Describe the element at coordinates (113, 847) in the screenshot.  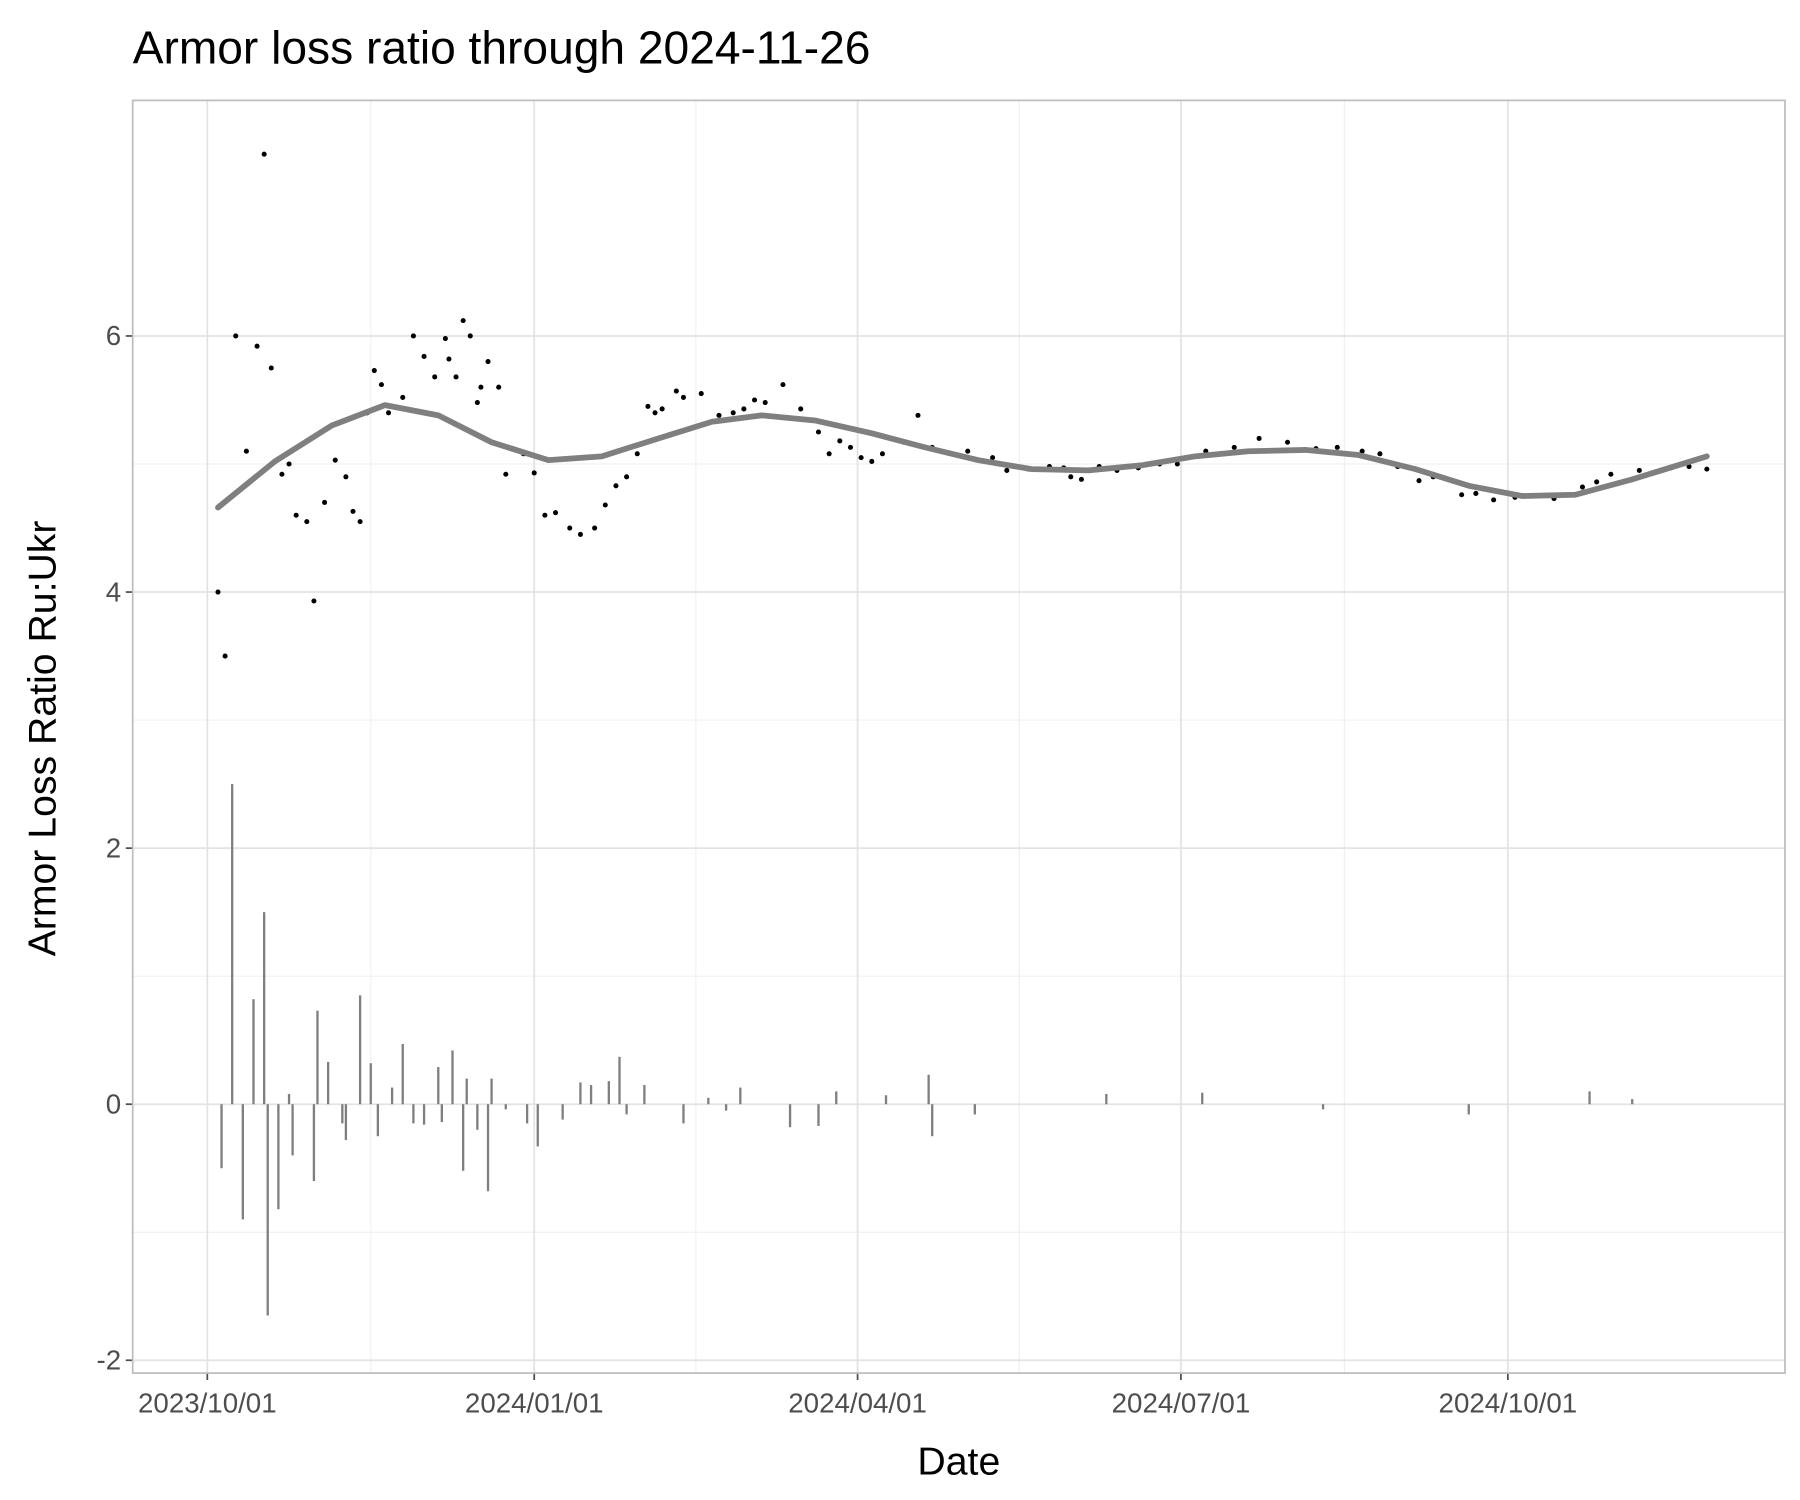
I see `y-tick-label: 2` at that location.